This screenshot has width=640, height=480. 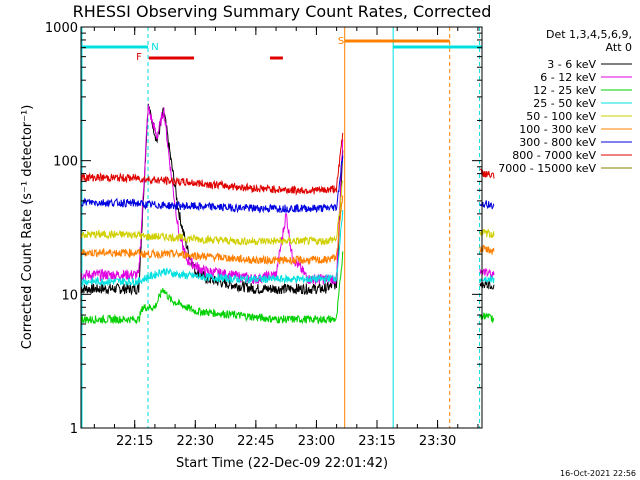 I want to click on x-axis-label: Start Time (22-Dec-09 22:01:42), so click(x=282, y=463).